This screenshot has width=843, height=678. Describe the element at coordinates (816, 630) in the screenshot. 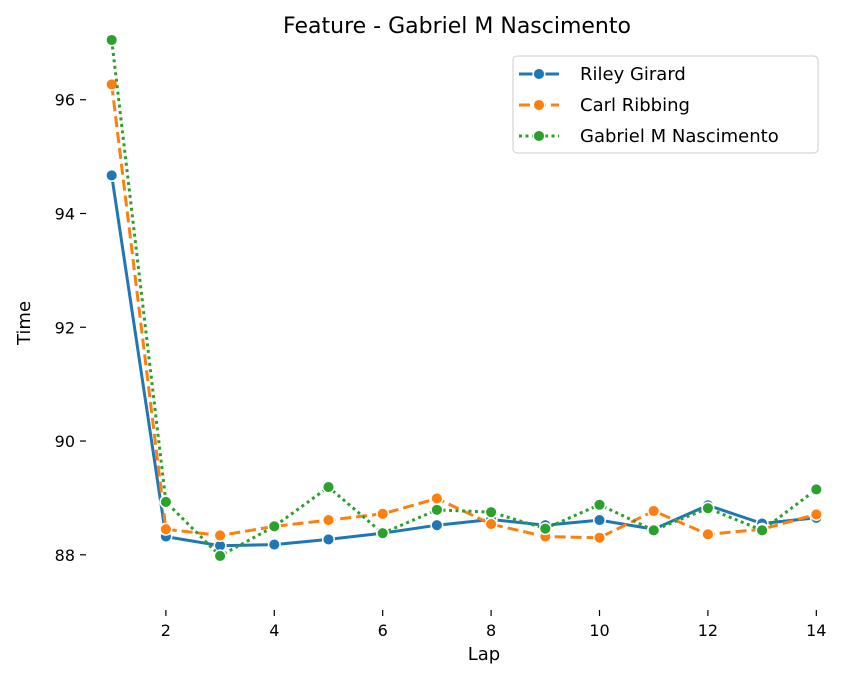

I see `x-tick-label: 14` at that location.